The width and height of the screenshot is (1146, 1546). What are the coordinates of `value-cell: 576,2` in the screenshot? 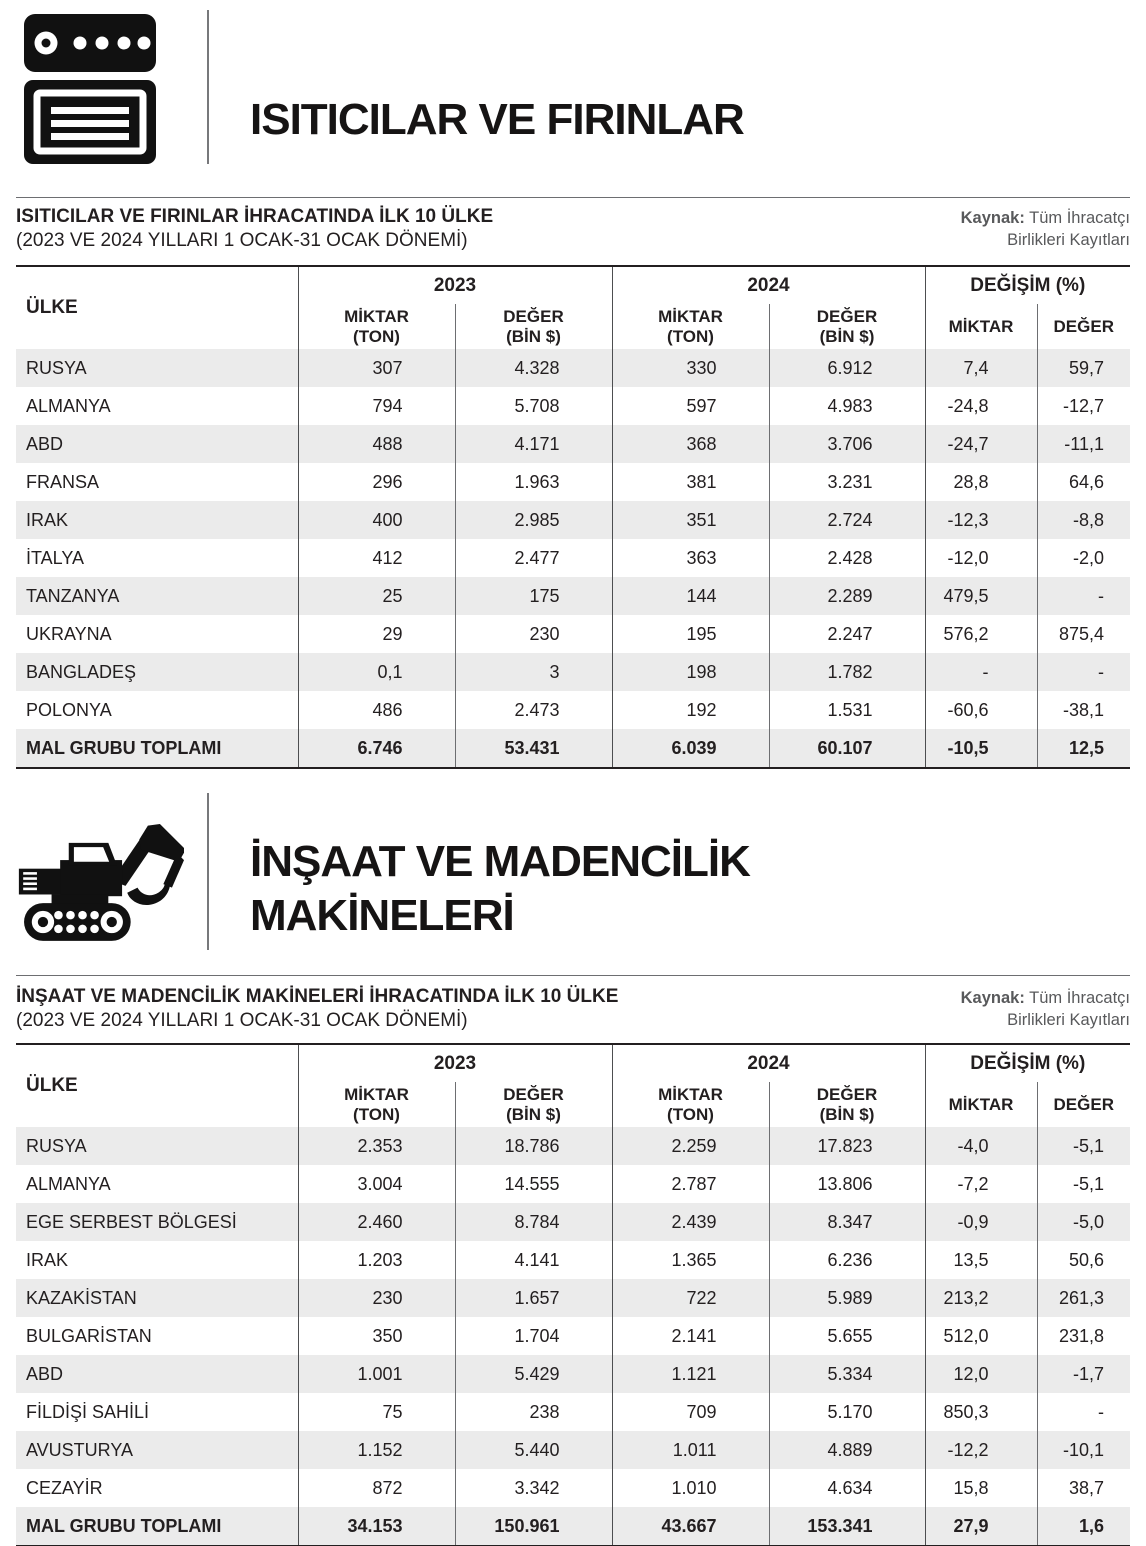 It's located at (980, 634).